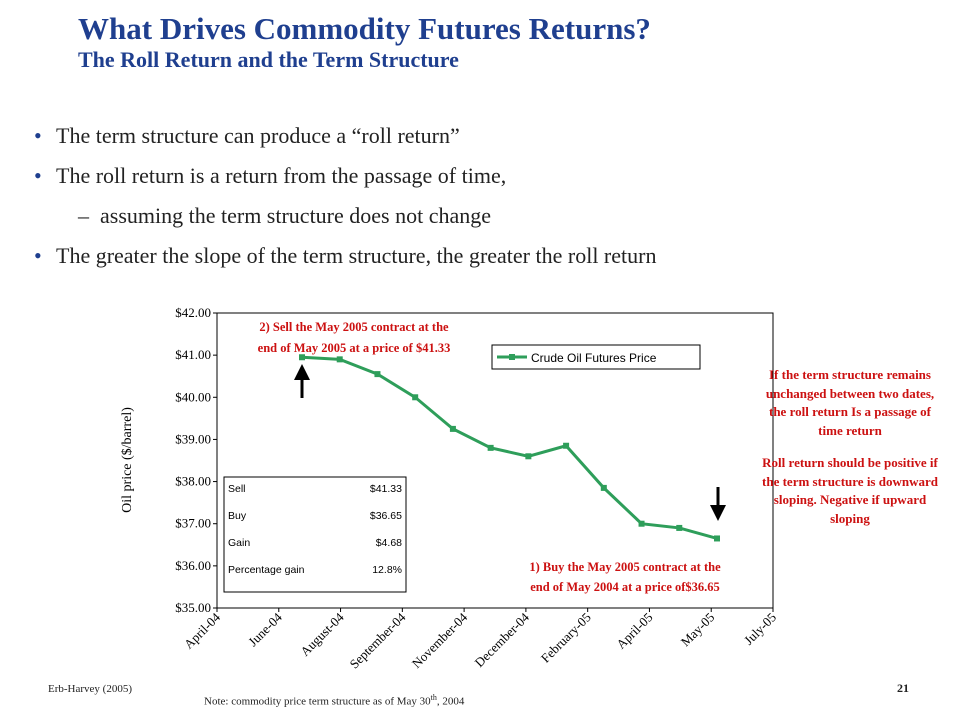 This screenshot has height=720, width=960. What do you see at coordinates (193, 354) in the screenshot?
I see `y-tick-label: $41.00` at bounding box center [193, 354].